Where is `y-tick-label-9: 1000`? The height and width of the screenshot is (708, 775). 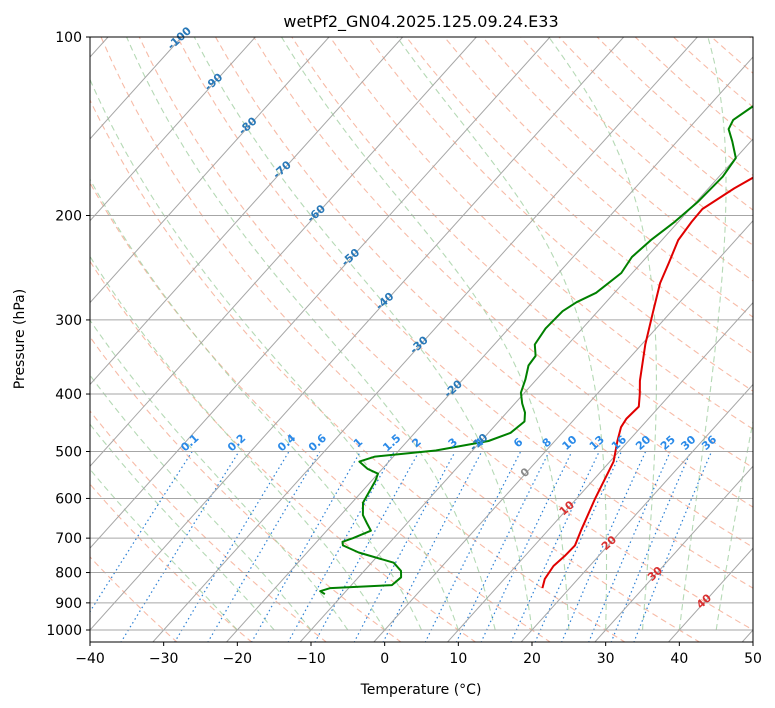 y-tick-label-9: 1000 is located at coordinates (64, 631).